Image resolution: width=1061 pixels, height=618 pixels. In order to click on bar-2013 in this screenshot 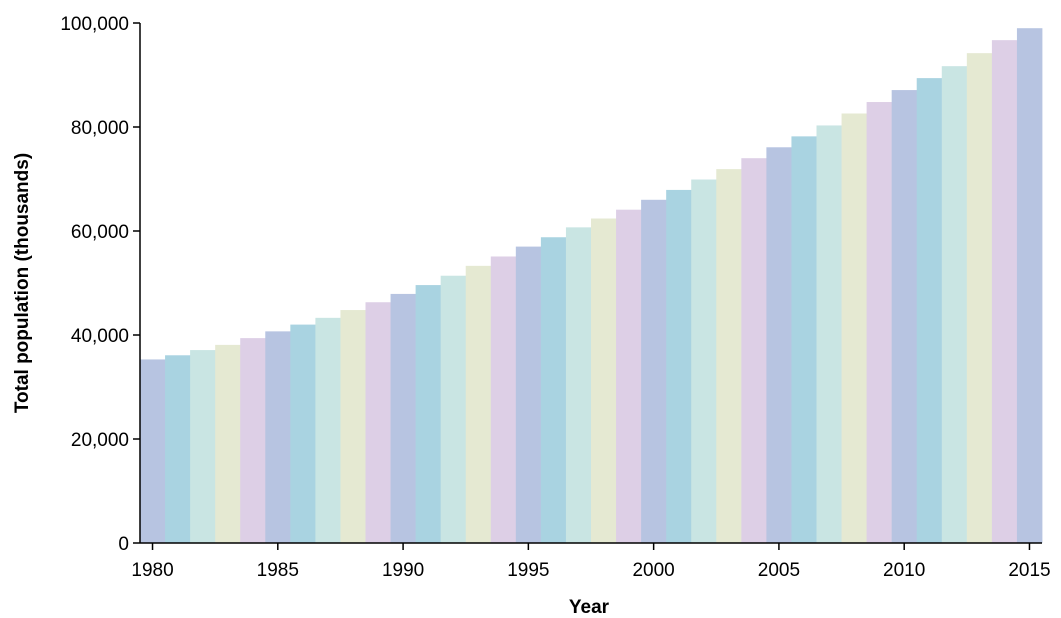, I will do `click(979, 298)`.